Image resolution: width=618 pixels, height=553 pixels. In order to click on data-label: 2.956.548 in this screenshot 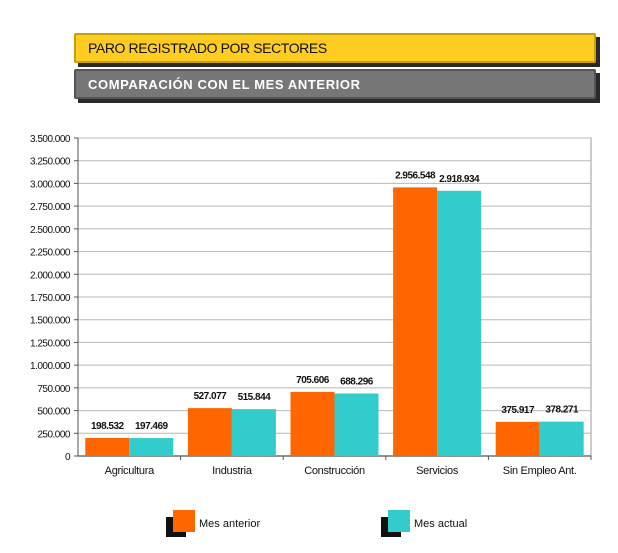, I will do `click(415, 175)`.